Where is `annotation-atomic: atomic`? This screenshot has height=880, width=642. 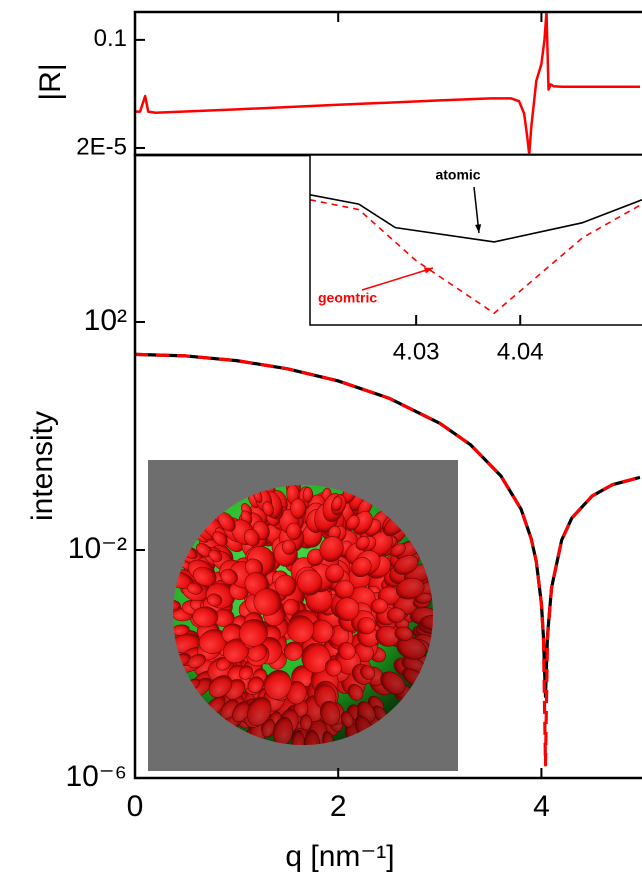
annotation-atomic: atomic is located at coordinates (457, 175).